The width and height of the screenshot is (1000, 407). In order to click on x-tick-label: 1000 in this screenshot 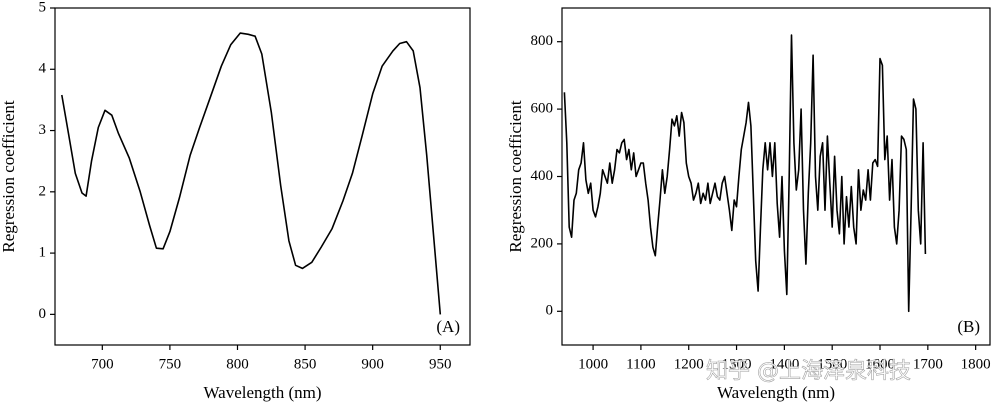, I will do `click(593, 364)`.